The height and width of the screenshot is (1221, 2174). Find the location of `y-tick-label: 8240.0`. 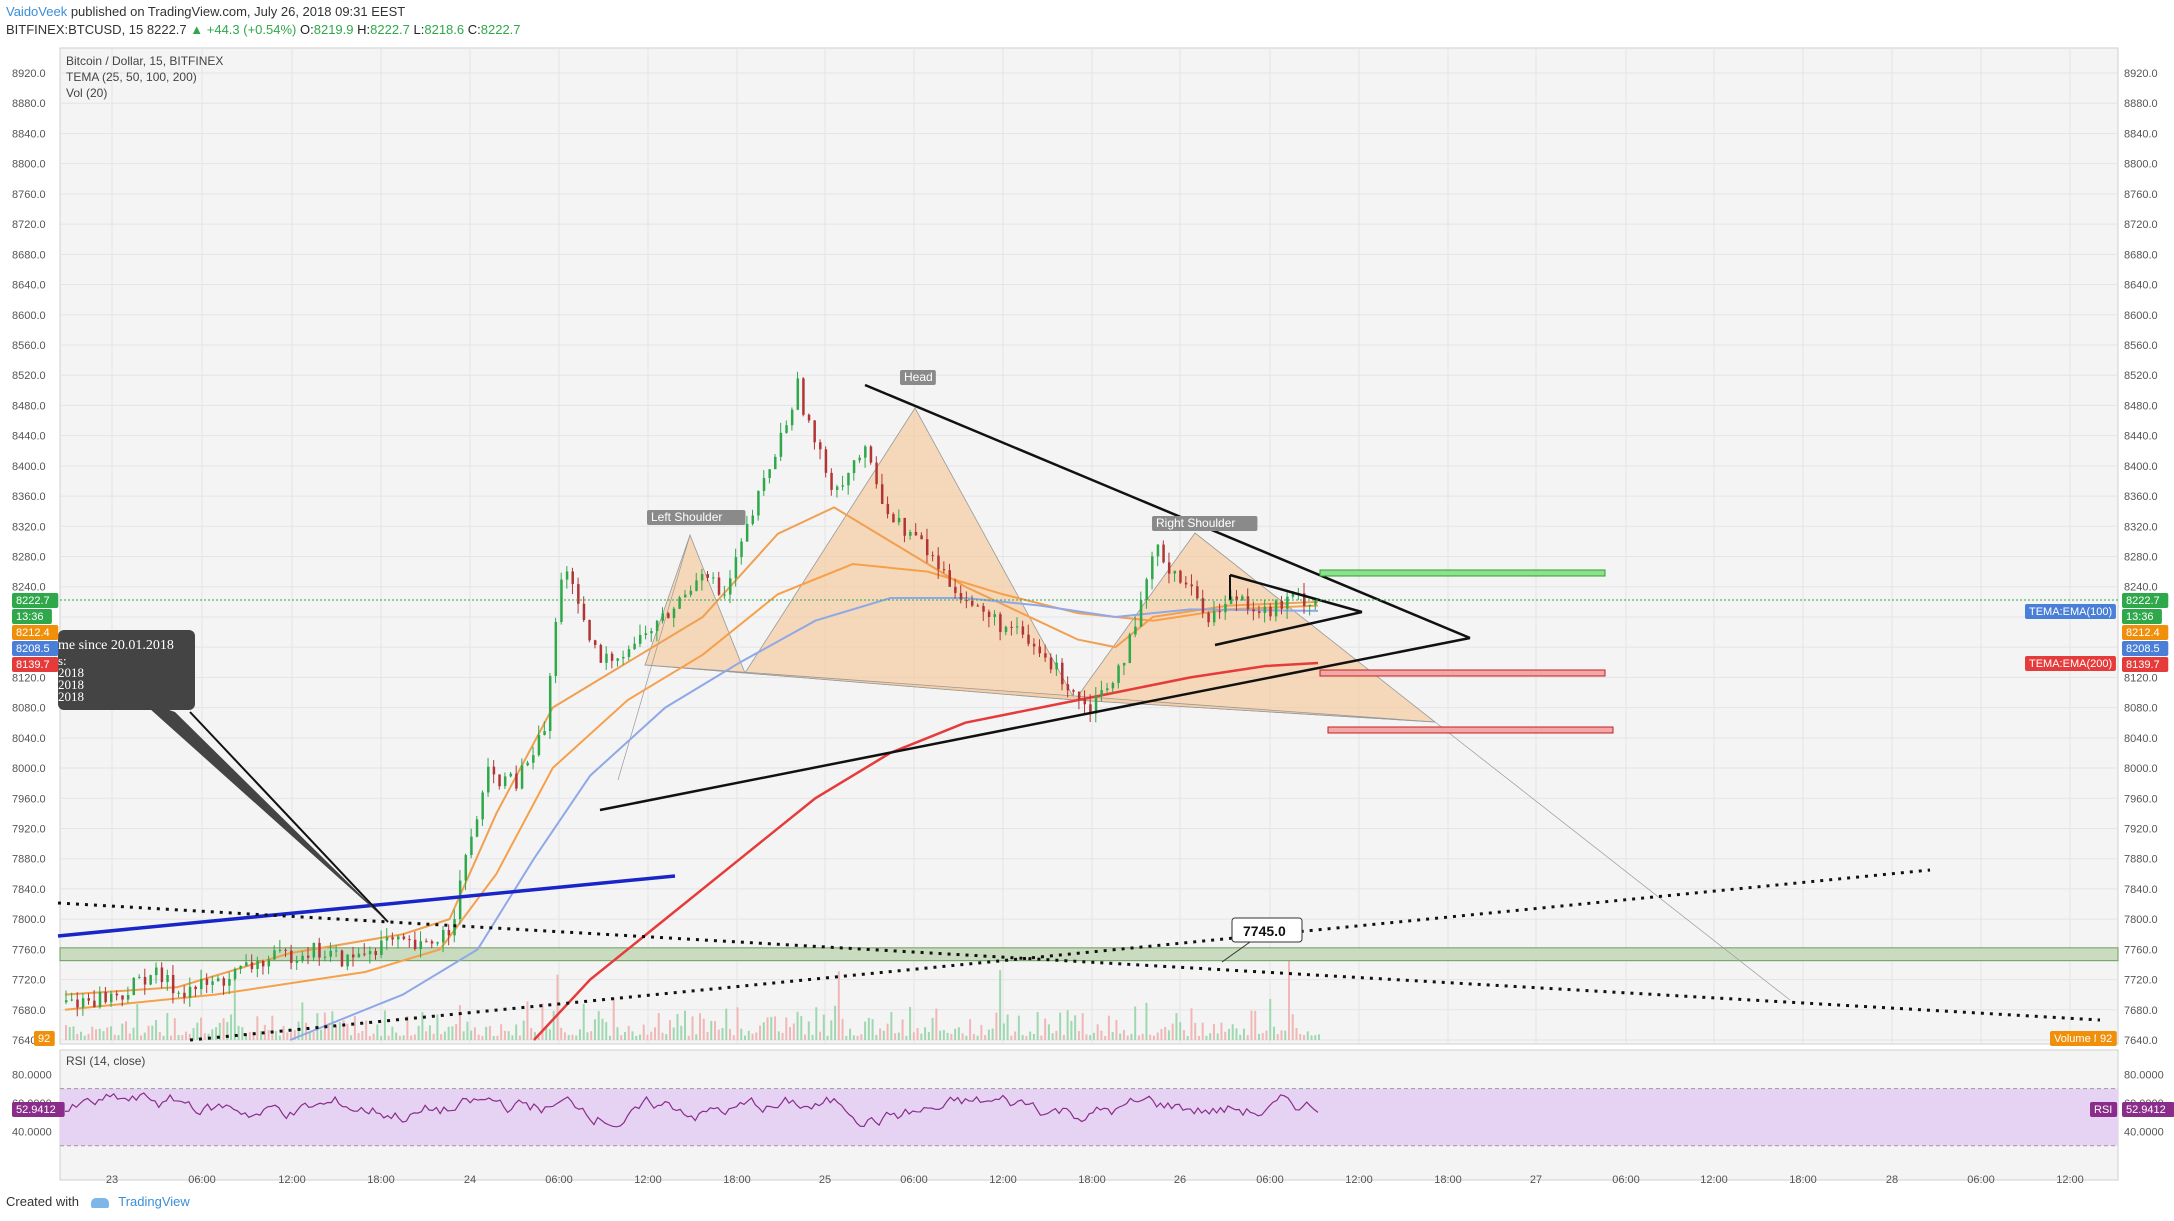

y-tick-label: 8240.0 is located at coordinates (2141, 588).